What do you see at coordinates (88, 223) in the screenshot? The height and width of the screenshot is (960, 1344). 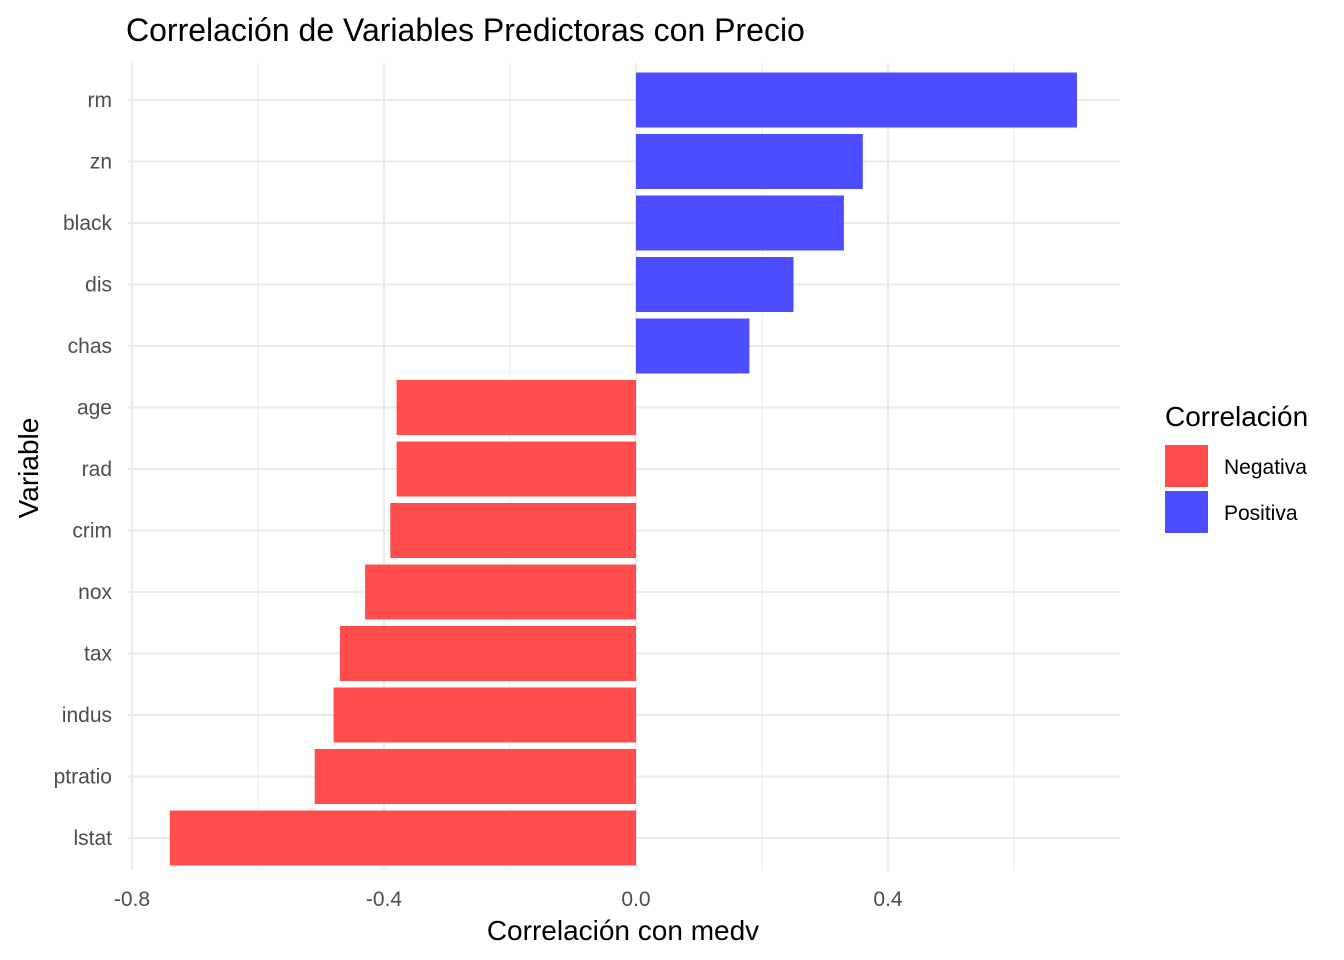 I see `y-tick-label: black` at bounding box center [88, 223].